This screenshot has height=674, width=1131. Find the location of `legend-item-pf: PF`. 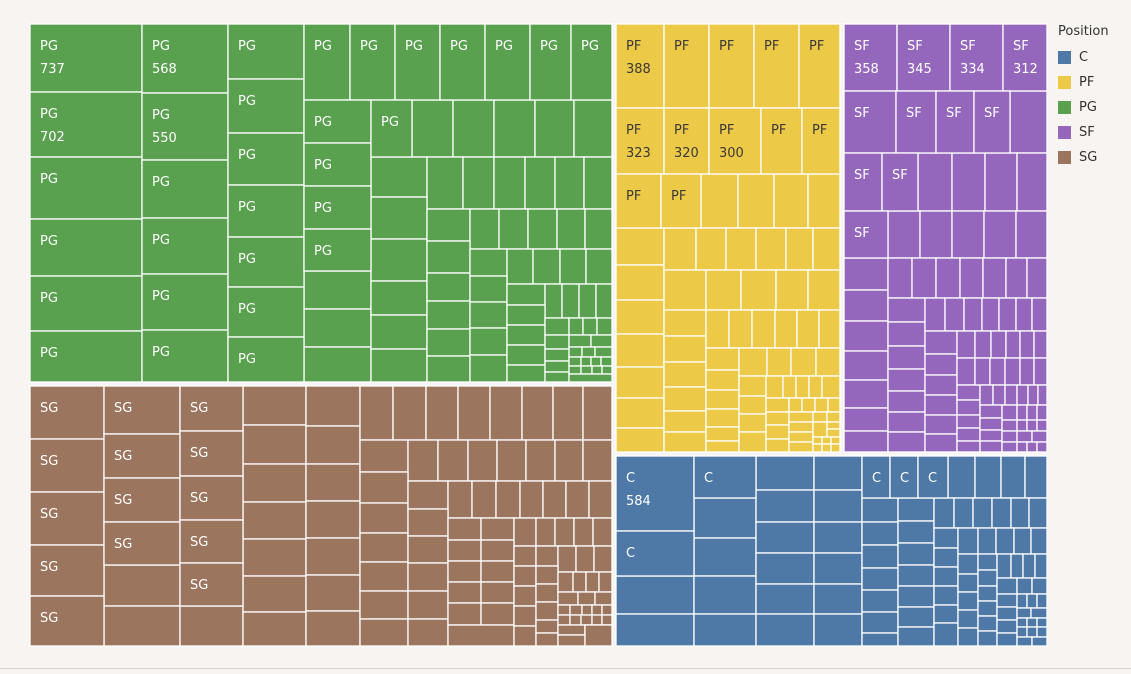

legend-item-pf: PF is located at coordinates (1083, 82).